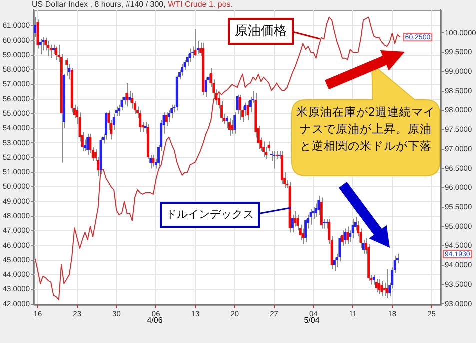 The width and height of the screenshot is (476, 343). Describe the element at coordinates (312, 321) in the screenshot. I see `text: 5/04` at that location.